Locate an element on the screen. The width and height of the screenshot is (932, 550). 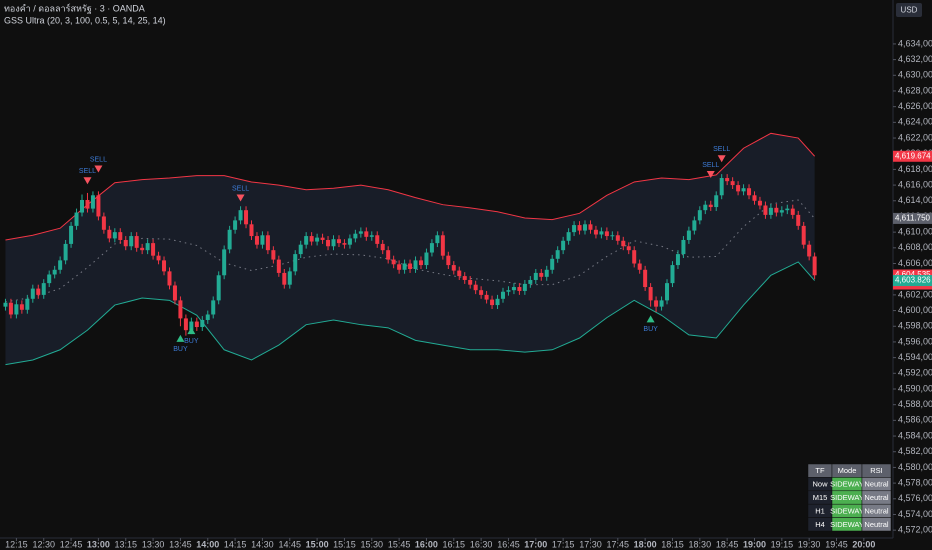
signal-label: SELL is located at coordinates (240, 188).